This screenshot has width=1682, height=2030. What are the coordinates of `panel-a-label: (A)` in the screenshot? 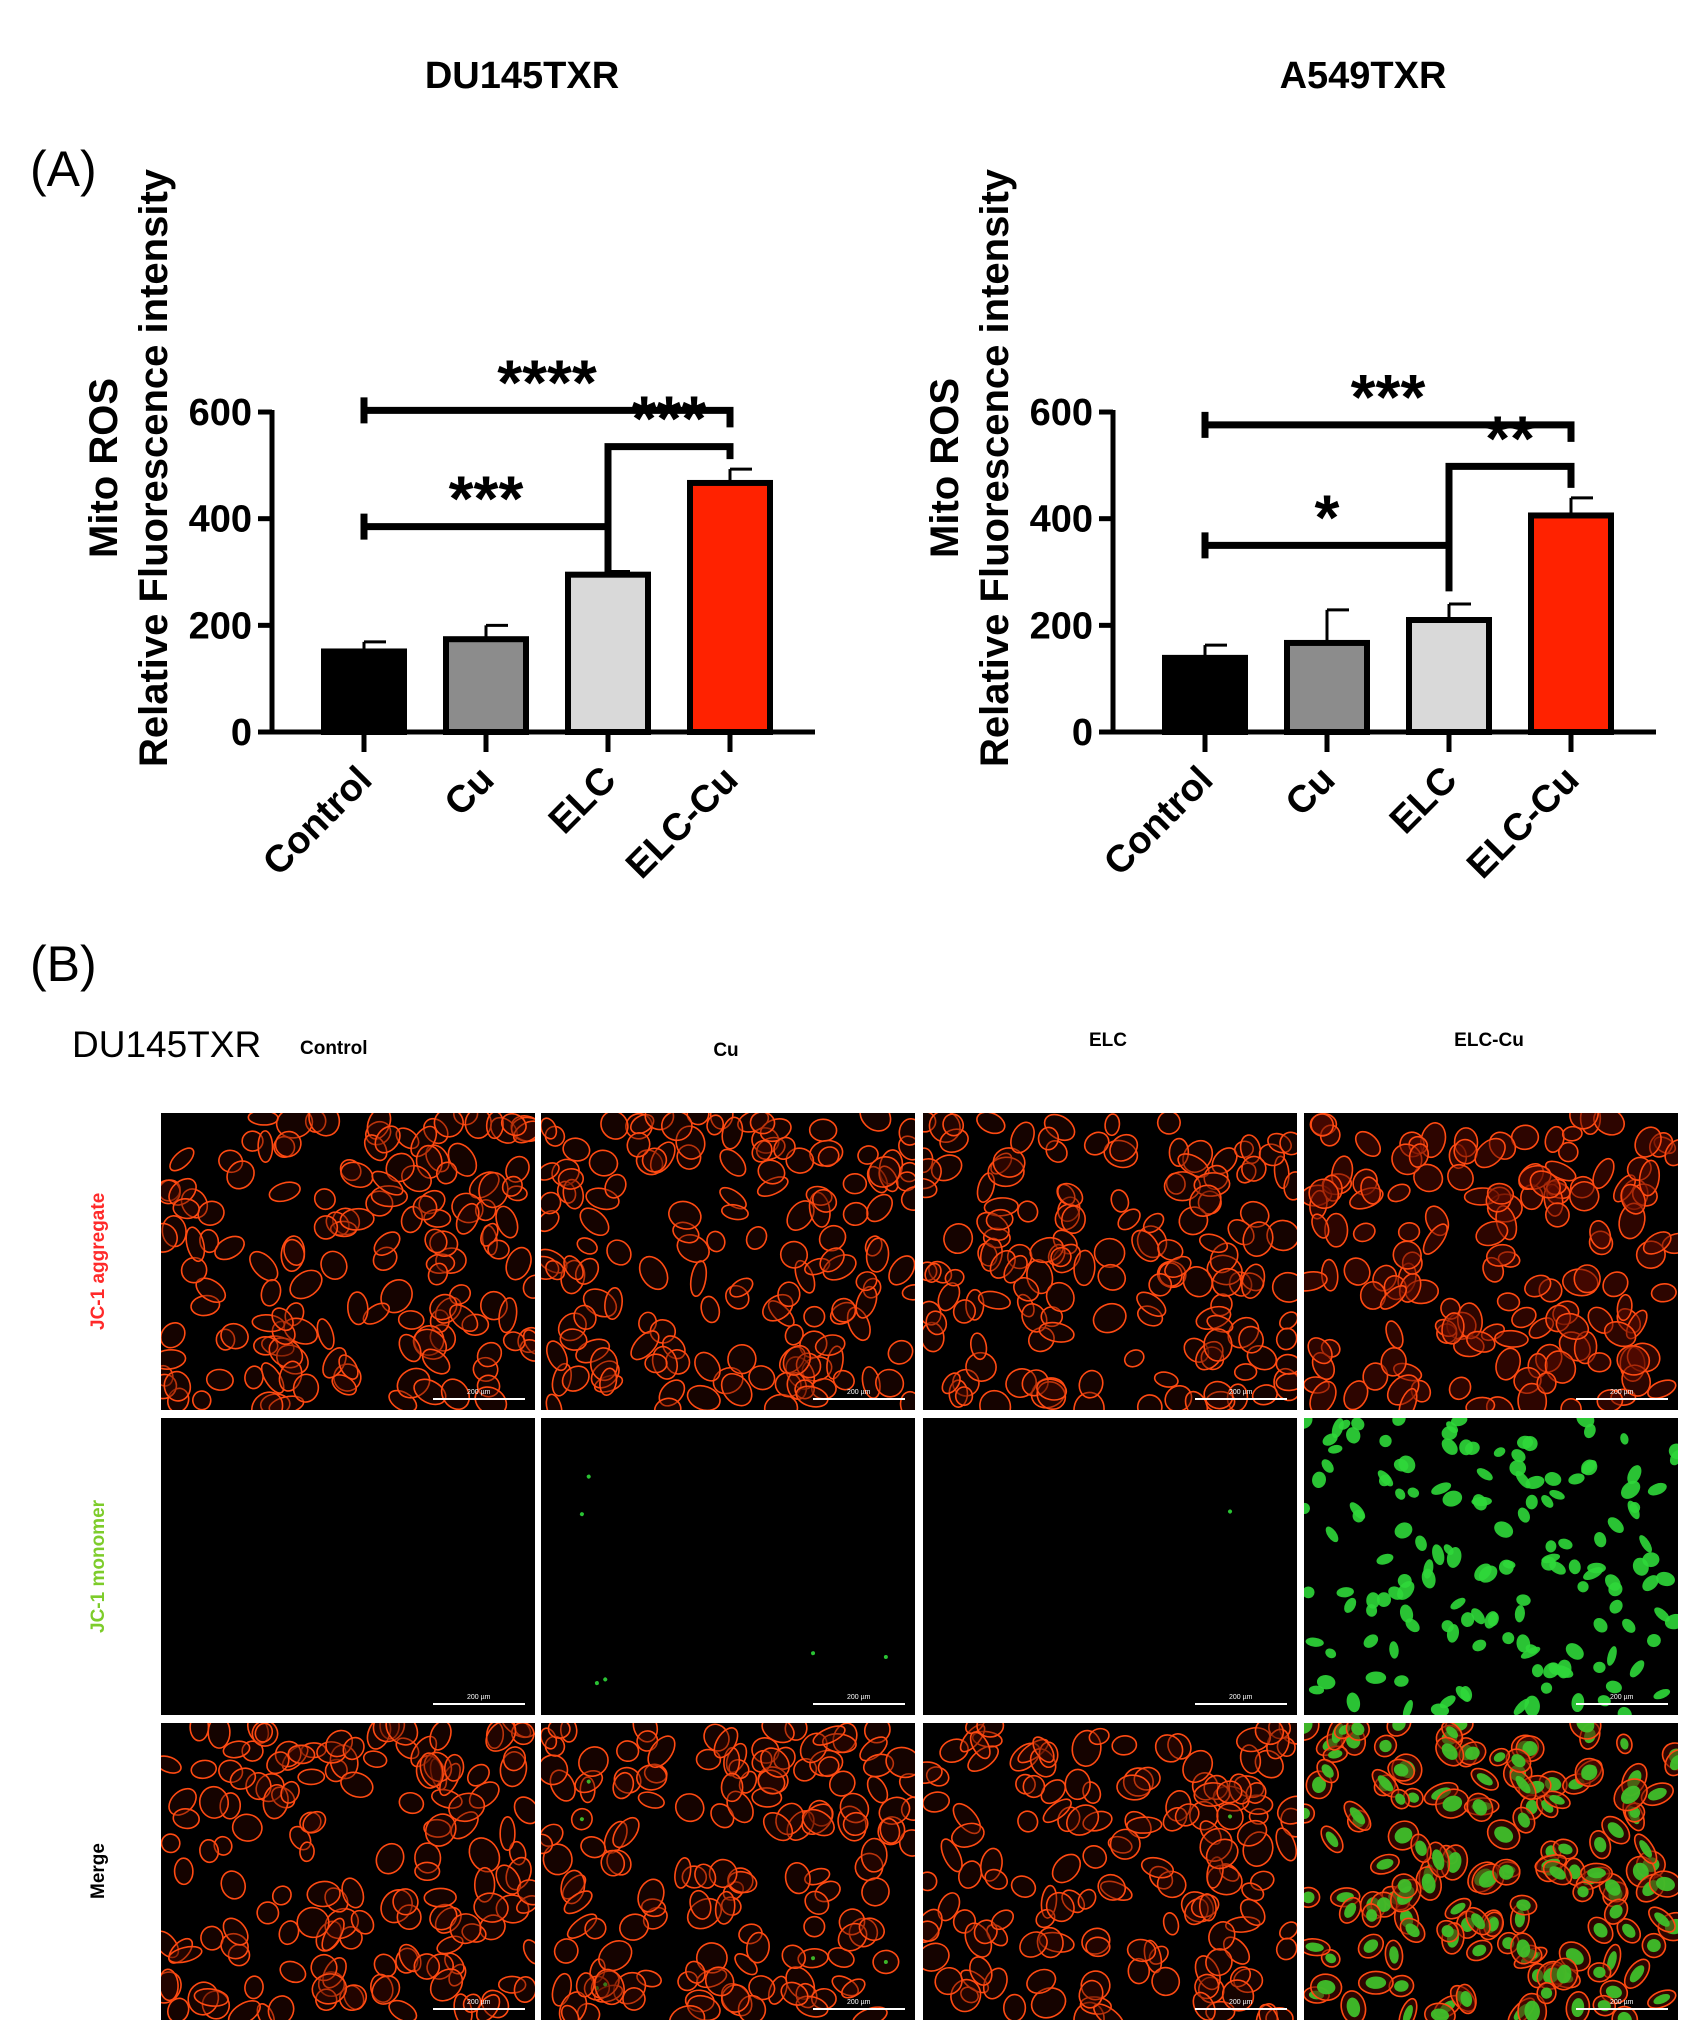 It's located at (63, 169).